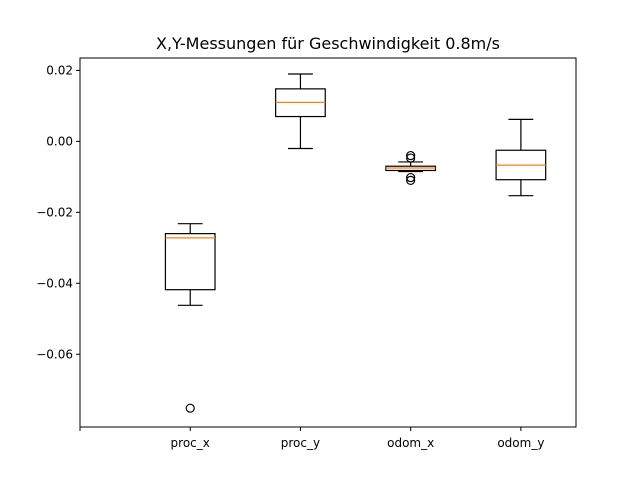 This screenshot has height=480, width=640. I want to click on box-odom_x, so click(411, 168).